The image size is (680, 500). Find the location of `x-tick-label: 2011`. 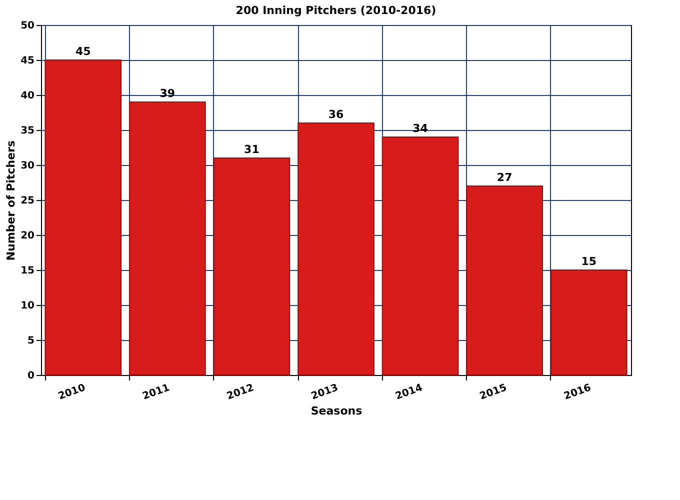

x-tick-label: 2011 is located at coordinates (156, 392).